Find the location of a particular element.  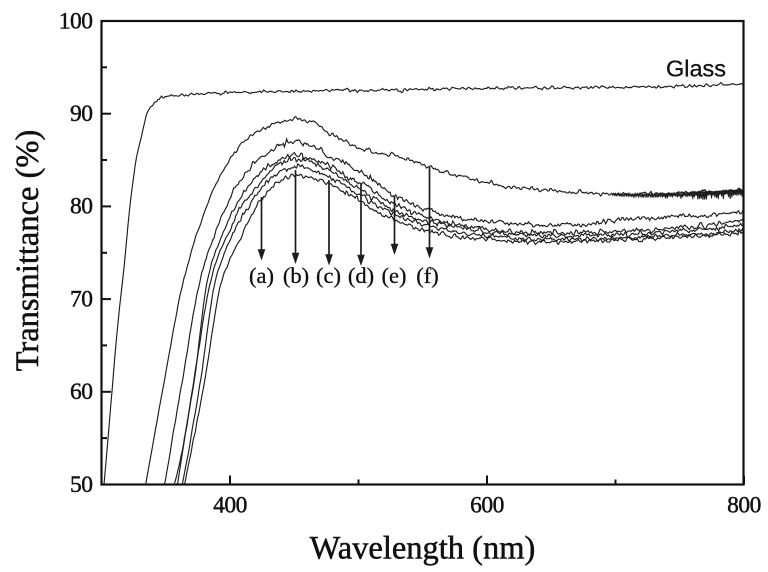

svg-text: Transmittance (%) is located at coordinates (28, 251).